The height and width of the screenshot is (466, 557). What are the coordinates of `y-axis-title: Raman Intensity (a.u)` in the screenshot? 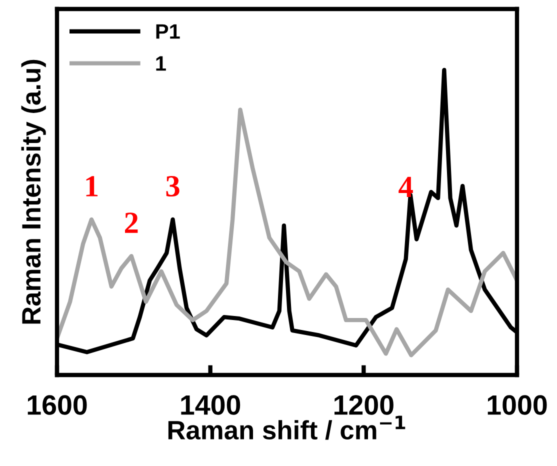 It's located at (33, 192).